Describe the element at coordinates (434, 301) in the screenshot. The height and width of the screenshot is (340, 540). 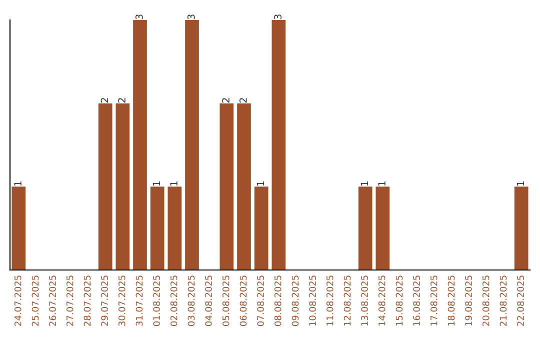
I see `x-tick-label: 17.08.2025` at that location.